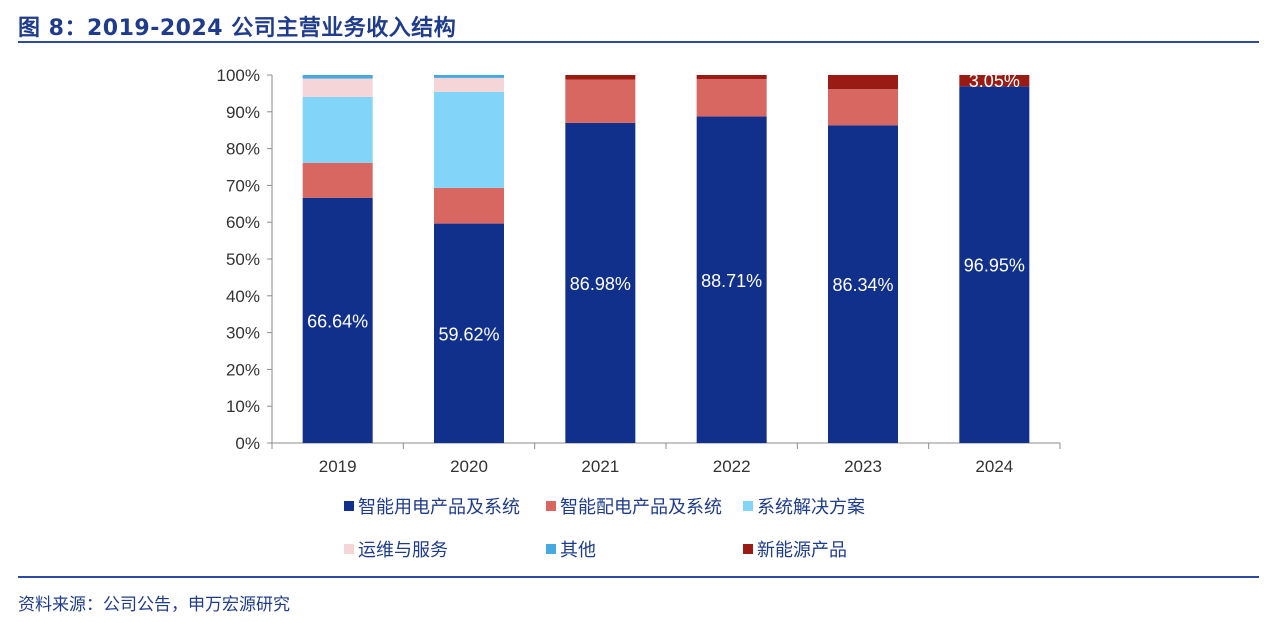  What do you see at coordinates (439, 507) in the screenshot?
I see `legend-label: 智能用电产品及系统` at bounding box center [439, 507].